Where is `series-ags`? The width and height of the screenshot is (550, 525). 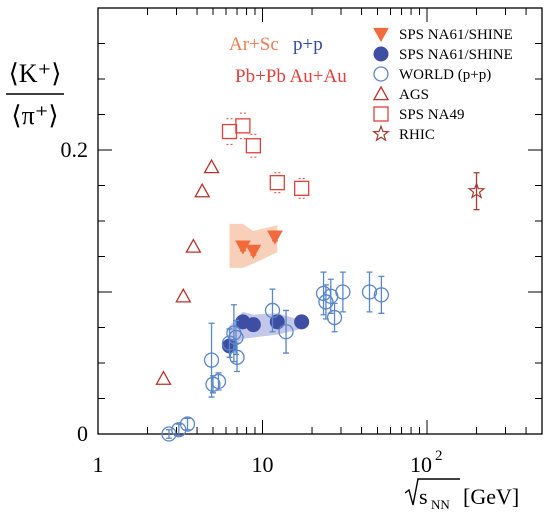 series-ags is located at coordinates (187, 271).